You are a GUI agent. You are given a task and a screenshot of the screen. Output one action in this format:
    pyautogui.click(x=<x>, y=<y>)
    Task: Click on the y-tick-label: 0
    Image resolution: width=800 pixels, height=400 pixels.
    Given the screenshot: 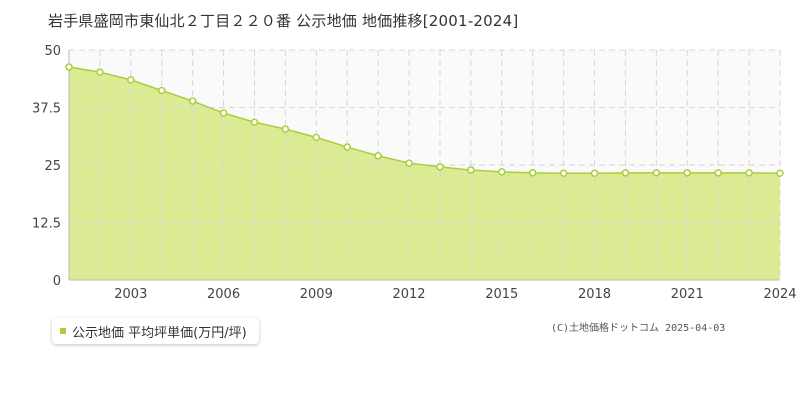 What is the action you would take?
    pyautogui.click(x=57, y=281)
    